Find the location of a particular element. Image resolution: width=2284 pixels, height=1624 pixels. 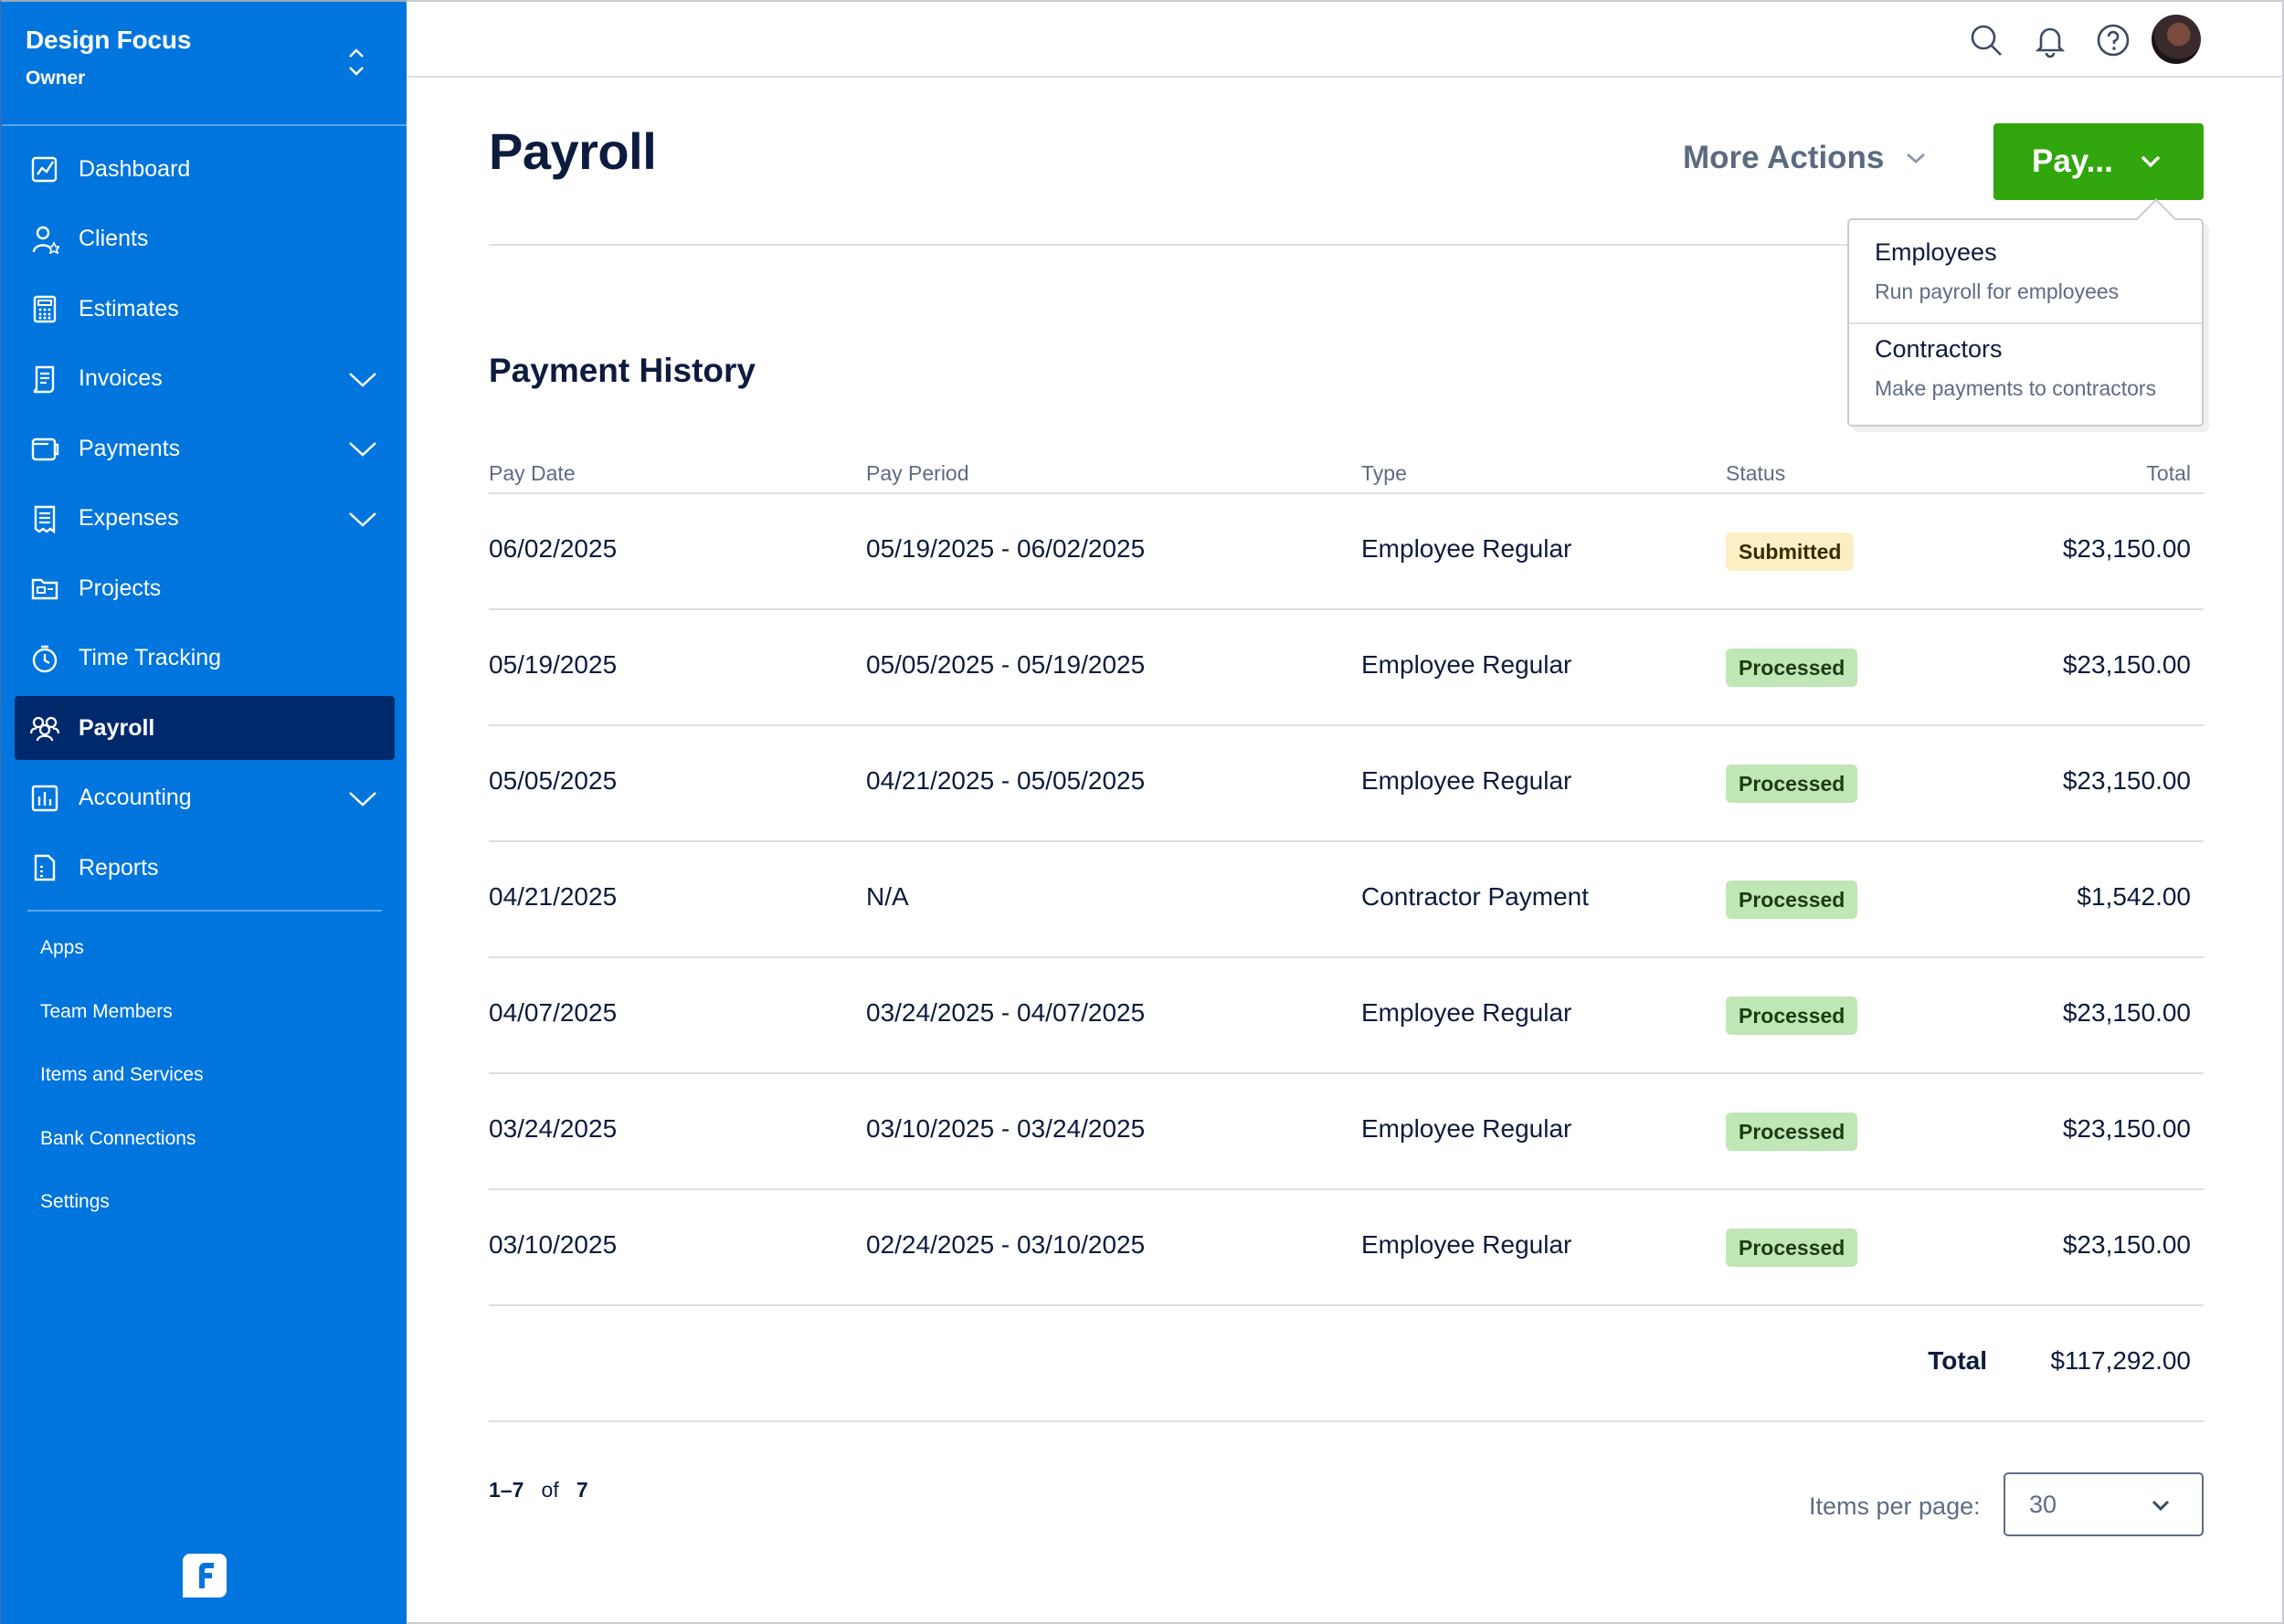

column-header-pay-period: Pay Period is located at coordinates (917, 473).